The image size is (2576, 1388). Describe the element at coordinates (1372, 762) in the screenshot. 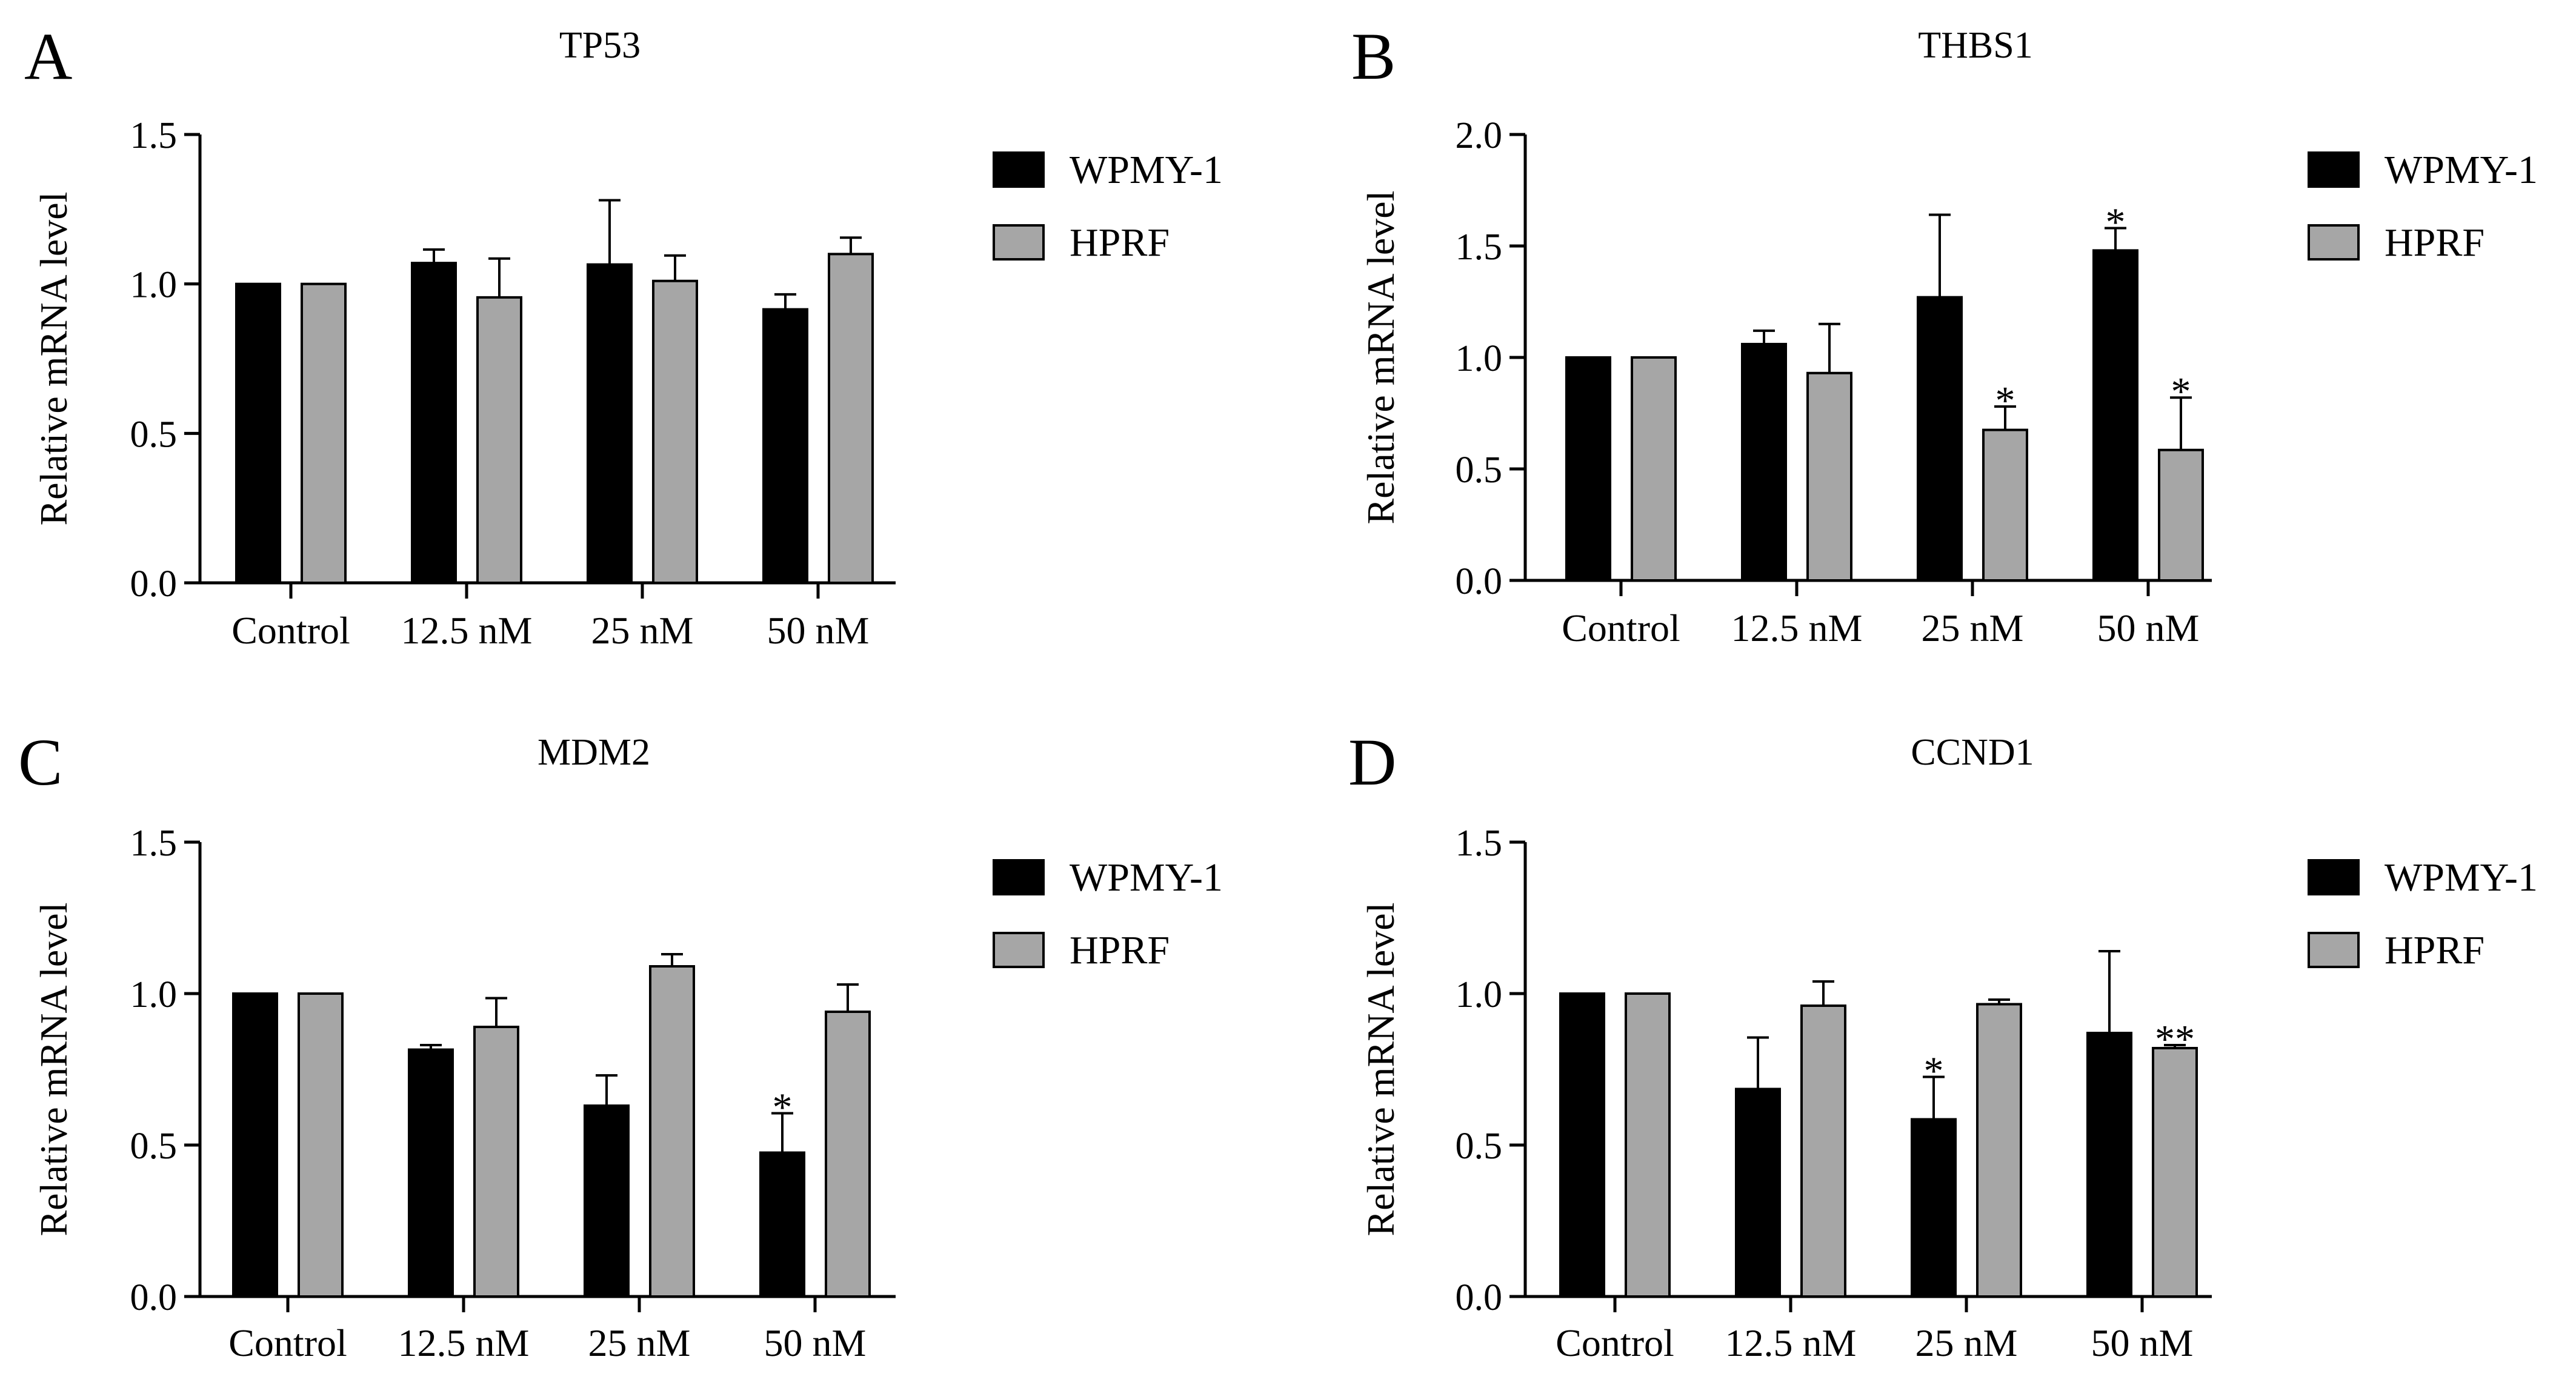

I see `panel-letter: D` at that location.